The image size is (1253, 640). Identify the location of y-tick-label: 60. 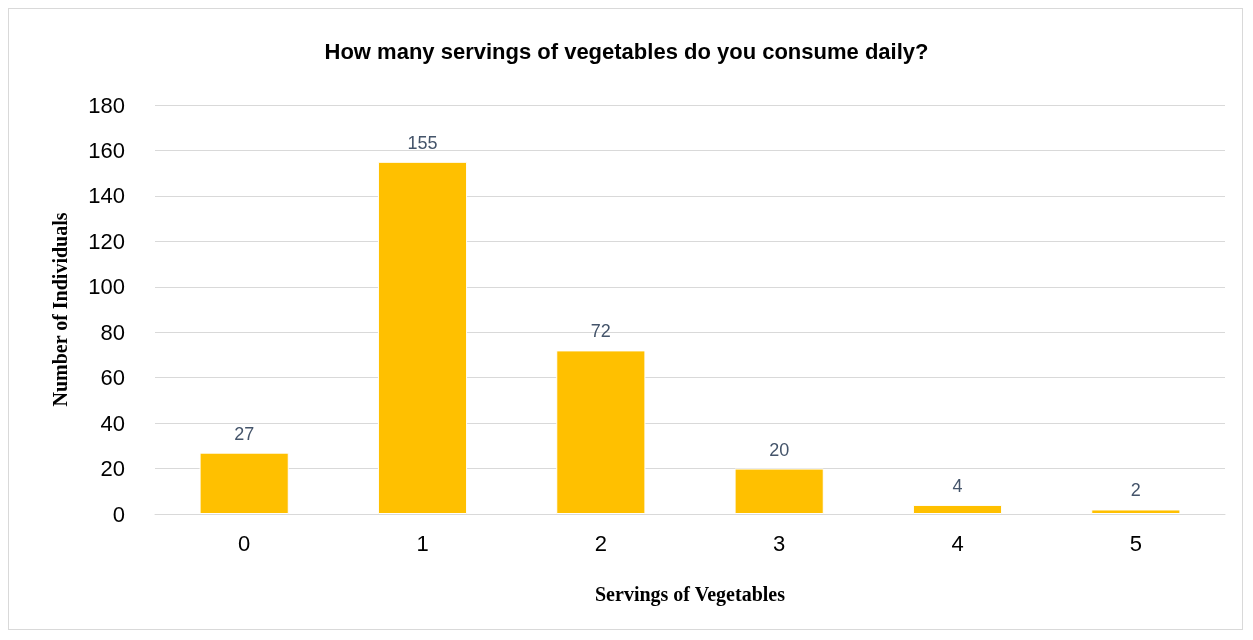
(112, 378).